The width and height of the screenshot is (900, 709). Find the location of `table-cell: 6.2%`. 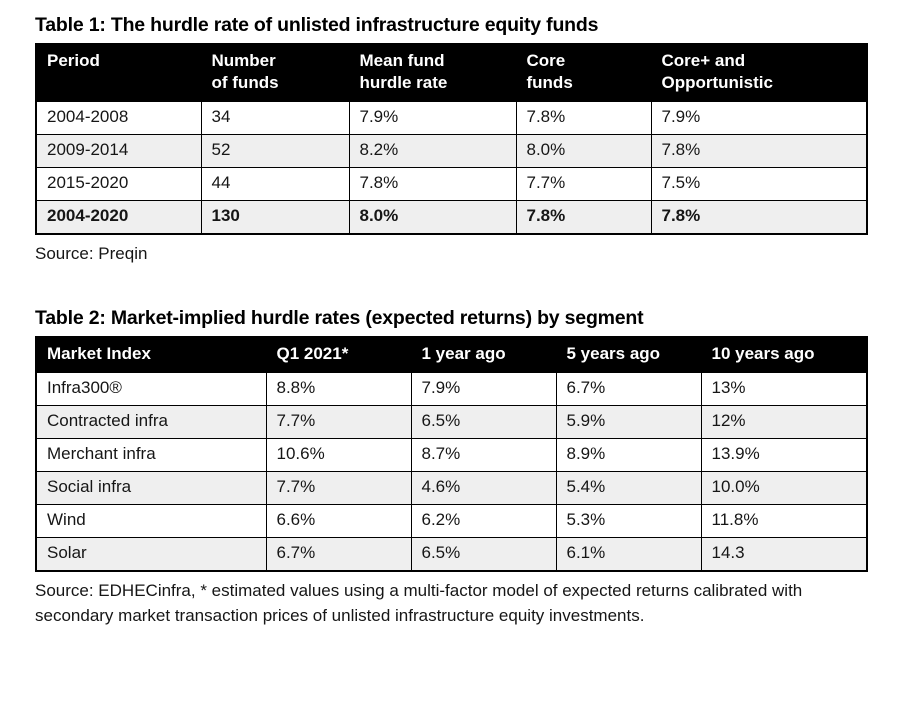

table-cell: 6.2% is located at coordinates (483, 520).